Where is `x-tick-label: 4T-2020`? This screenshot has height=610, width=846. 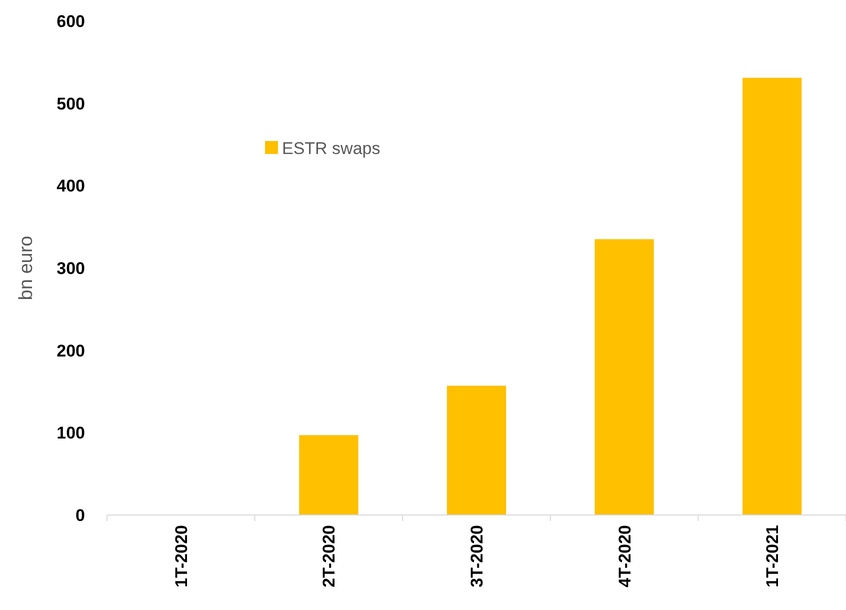 x-tick-label: 4T-2020 is located at coordinates (624, 556).